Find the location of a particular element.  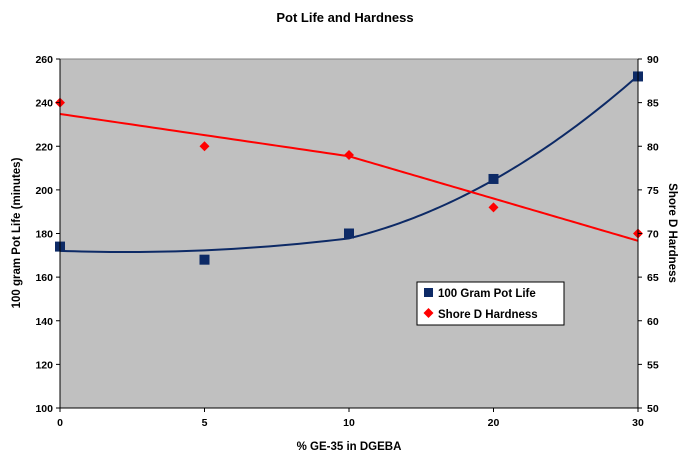

left-tick-label: 120 is located at coordinates (44, 365).